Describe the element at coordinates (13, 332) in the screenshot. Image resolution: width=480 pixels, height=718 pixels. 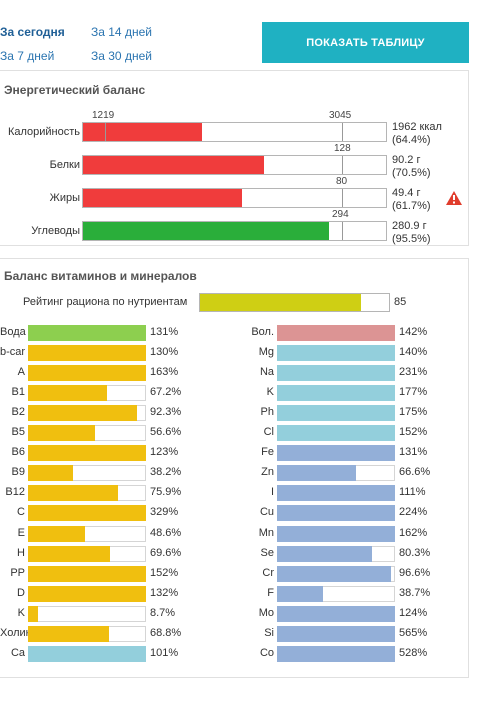
I see `nutrient-label: Вода` at that location.